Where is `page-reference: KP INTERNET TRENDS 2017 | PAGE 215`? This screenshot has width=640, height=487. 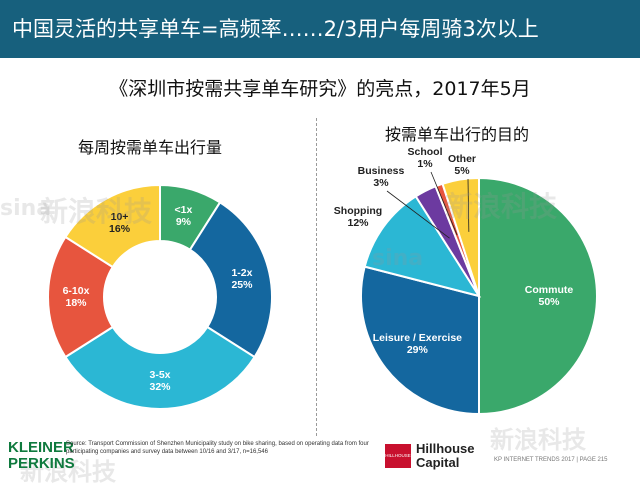
page-reference: KP INTERNET TRENDS 2017 | PAGE 215 is located at coordinates (551, 460).